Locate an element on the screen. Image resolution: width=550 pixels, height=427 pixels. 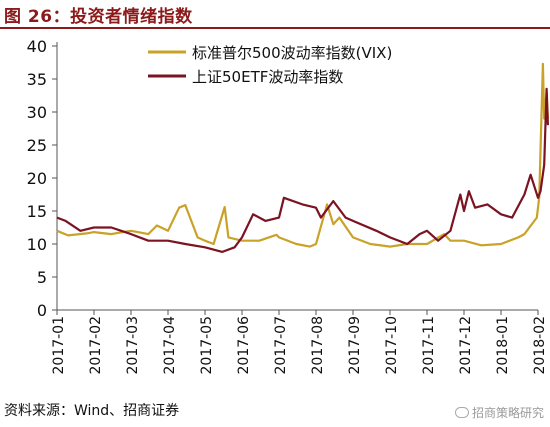
y-tick-label: 35 is located at coordinates (37, 79).